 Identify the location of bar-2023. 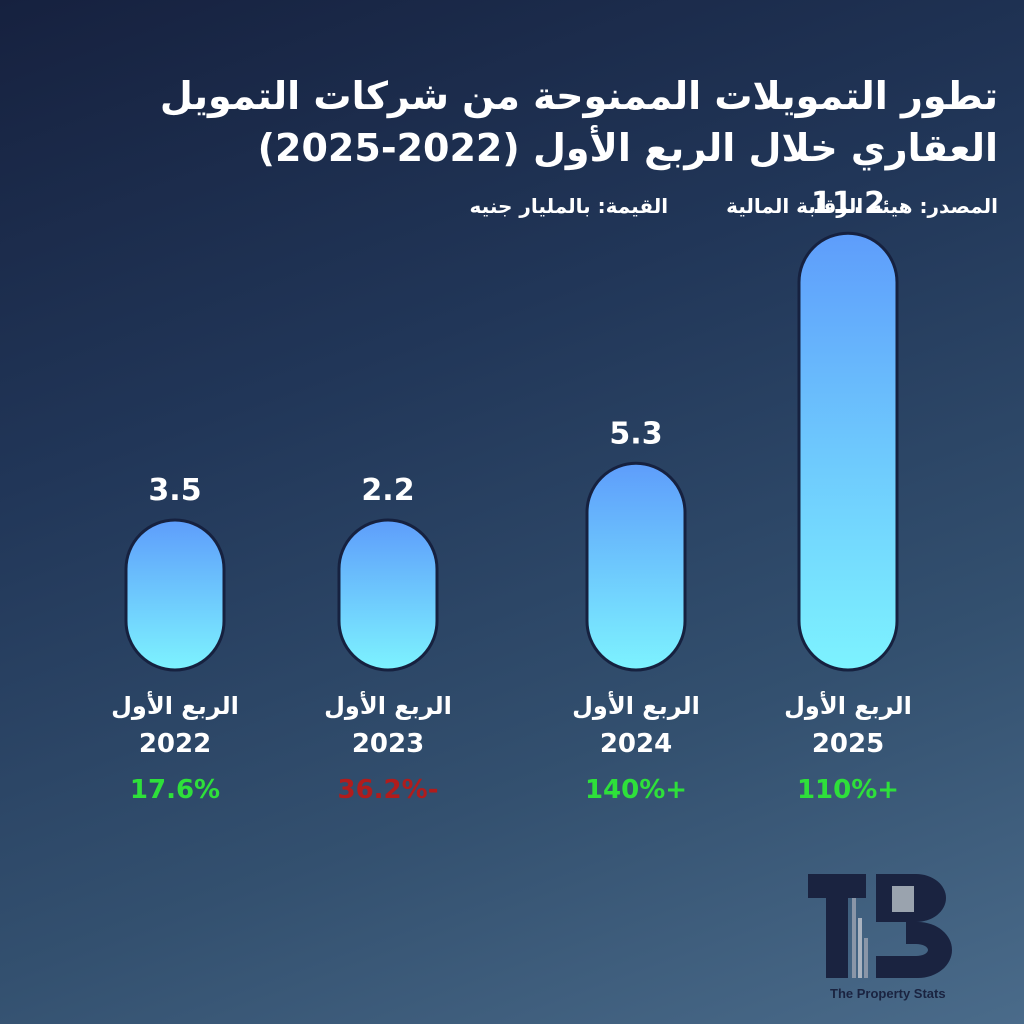
(388, 595).